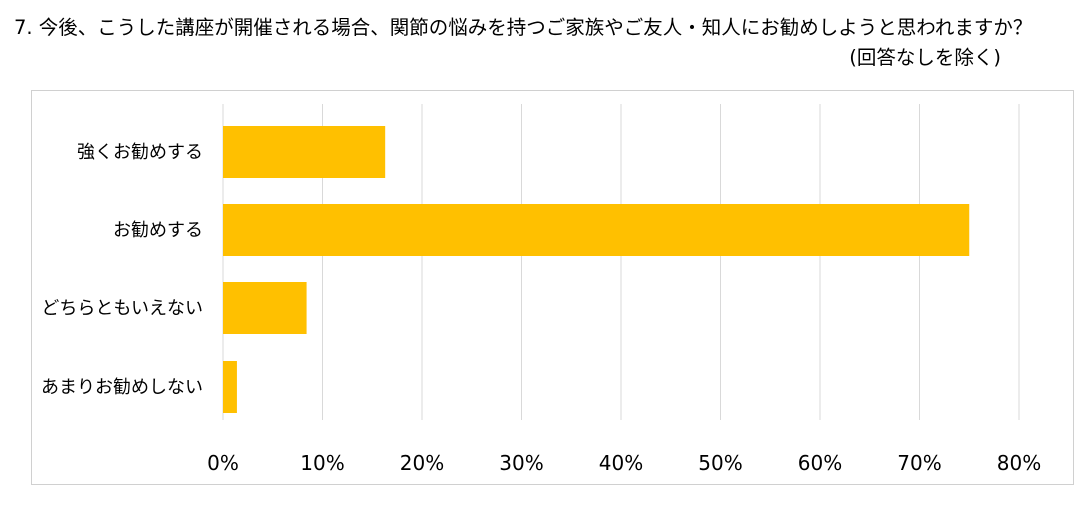 This screenshot has width=1091, height=507. Describe the element at coordinates (122, 308) in the screenshot. I see `category-label: どちらともいえない` at that location.